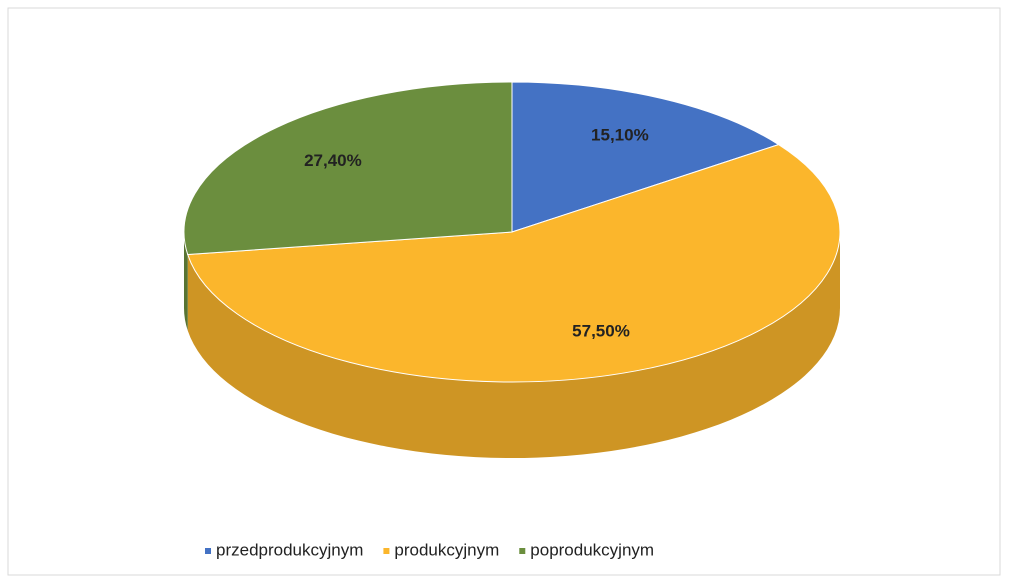  I want to click on data-label: 27,40%, so click(333, 160).